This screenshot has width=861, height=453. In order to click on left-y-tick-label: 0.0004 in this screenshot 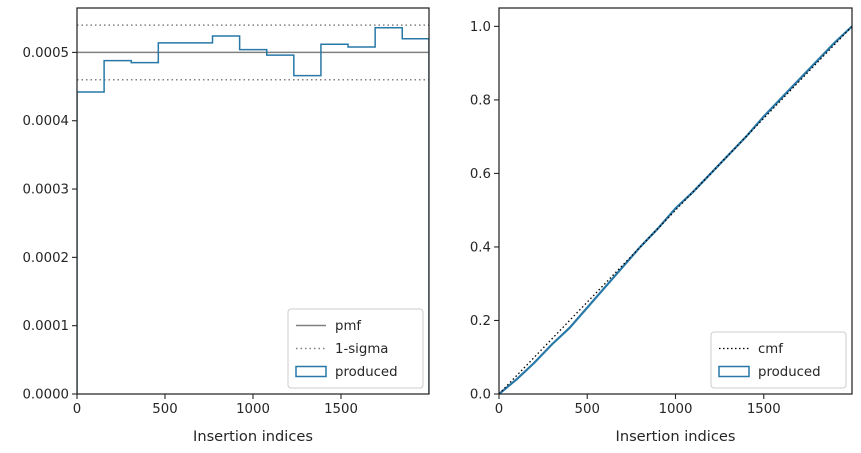, I will do `click(45, 121)`.